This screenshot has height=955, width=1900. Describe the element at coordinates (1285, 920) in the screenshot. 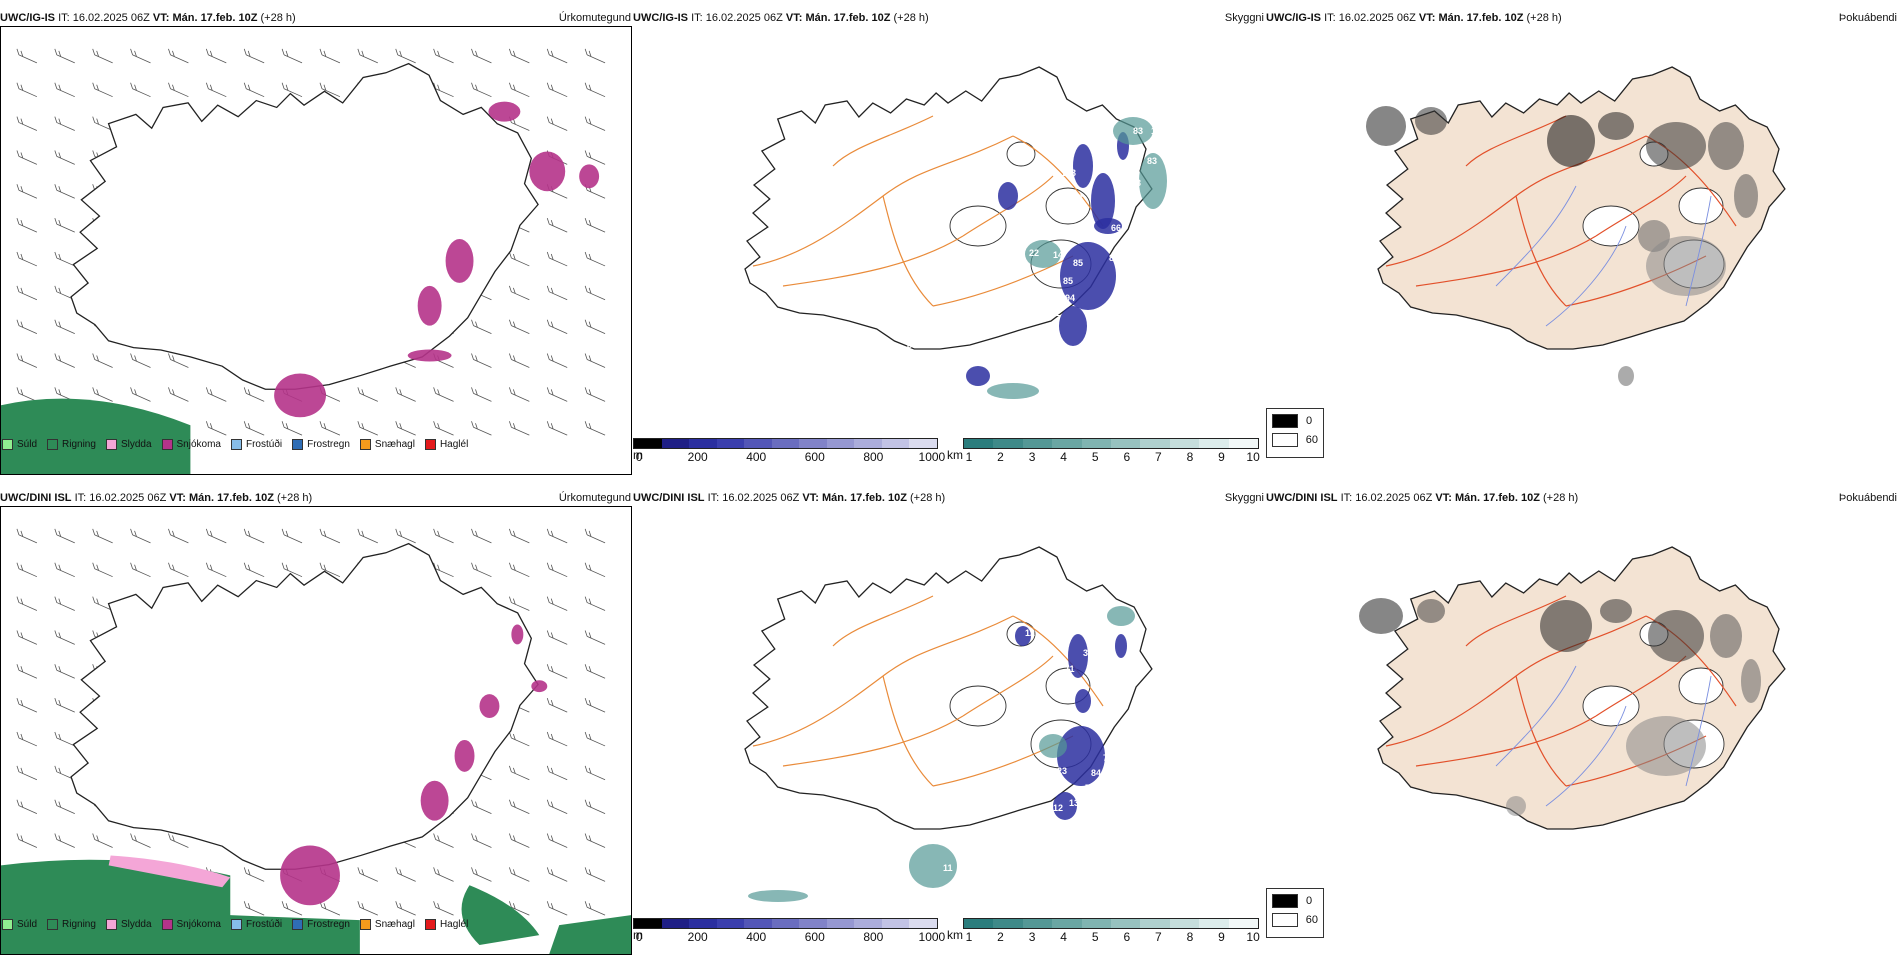

I see `fog-legend-swatch` at that location.